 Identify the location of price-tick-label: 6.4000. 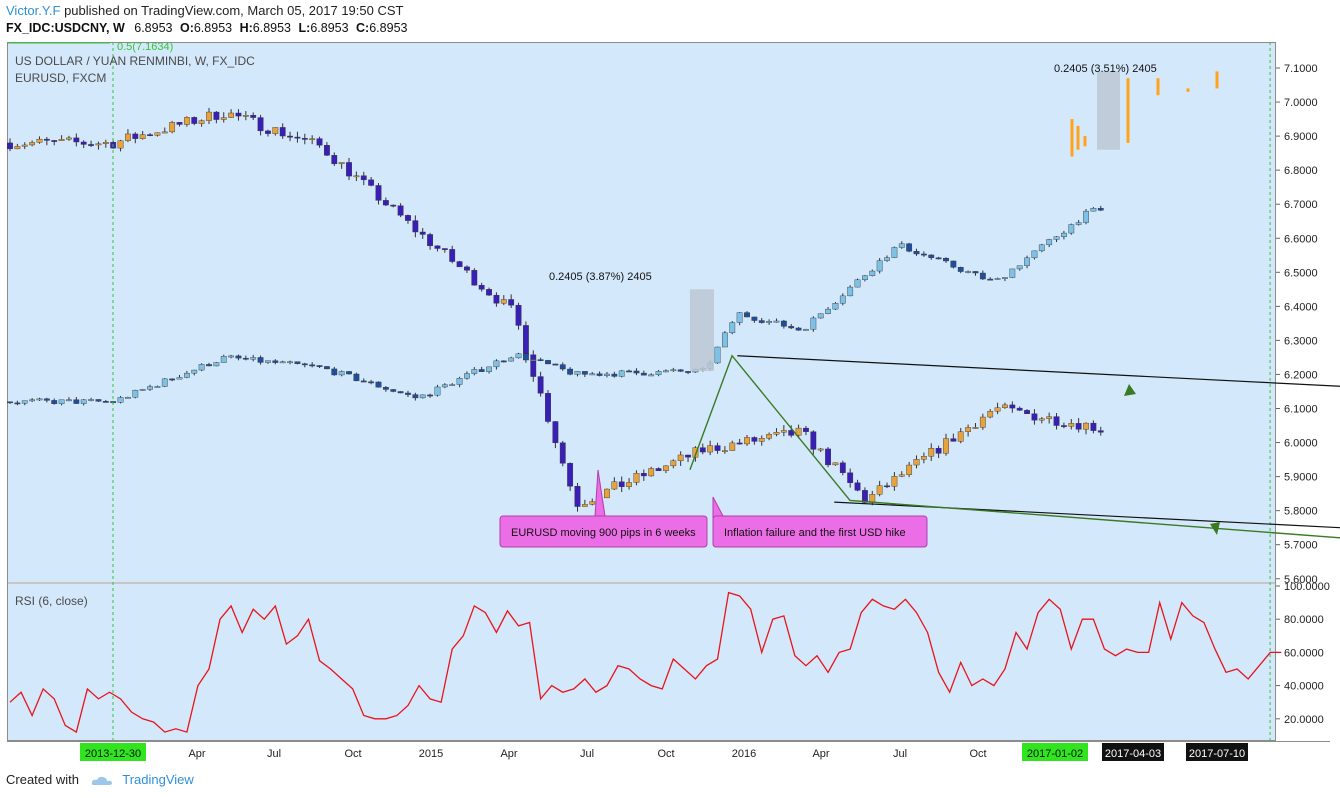
(1301, 307).